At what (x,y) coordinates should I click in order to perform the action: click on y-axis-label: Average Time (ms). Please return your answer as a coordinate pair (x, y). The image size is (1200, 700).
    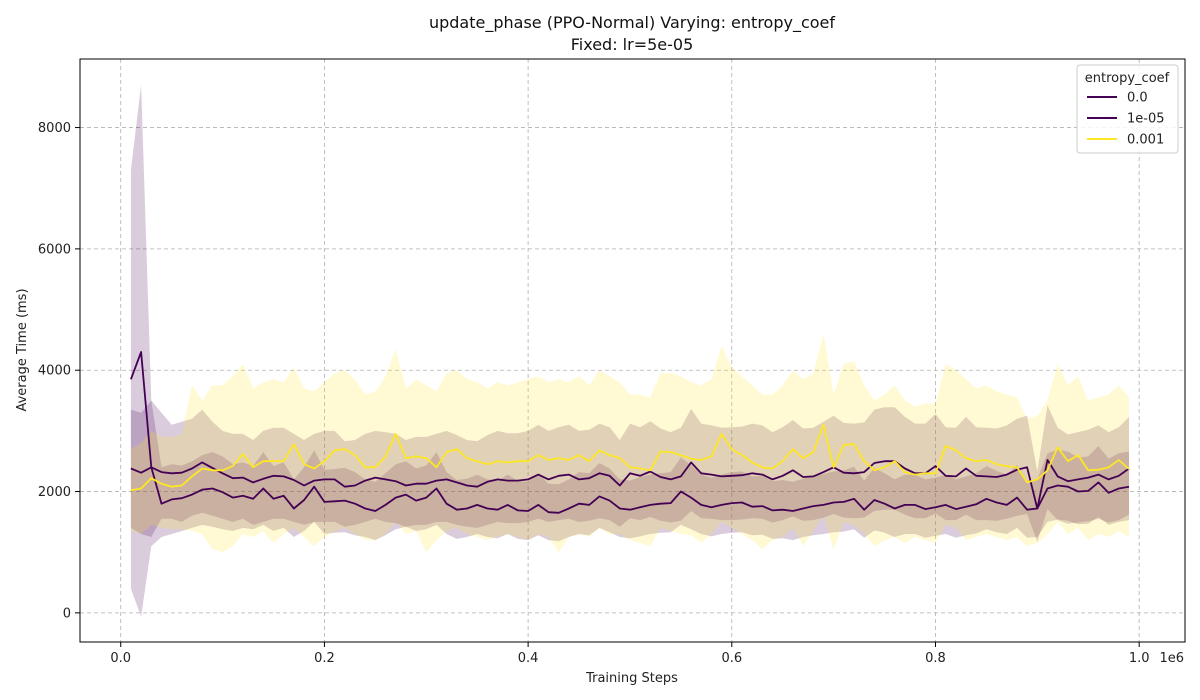
    Looking at the image, I should click on (22, 349).